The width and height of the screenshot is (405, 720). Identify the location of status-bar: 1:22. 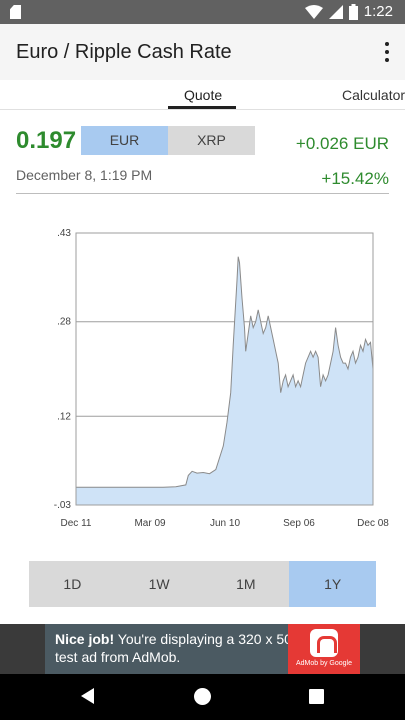
(202, 12).